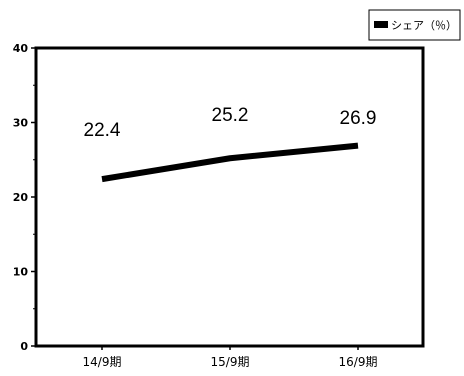 The height and width of the screenshot is (376, 464). Describe the element at coordinates (230, 362) in the screenshot. I see `x-tick-label-1: 15/9期` at that location.